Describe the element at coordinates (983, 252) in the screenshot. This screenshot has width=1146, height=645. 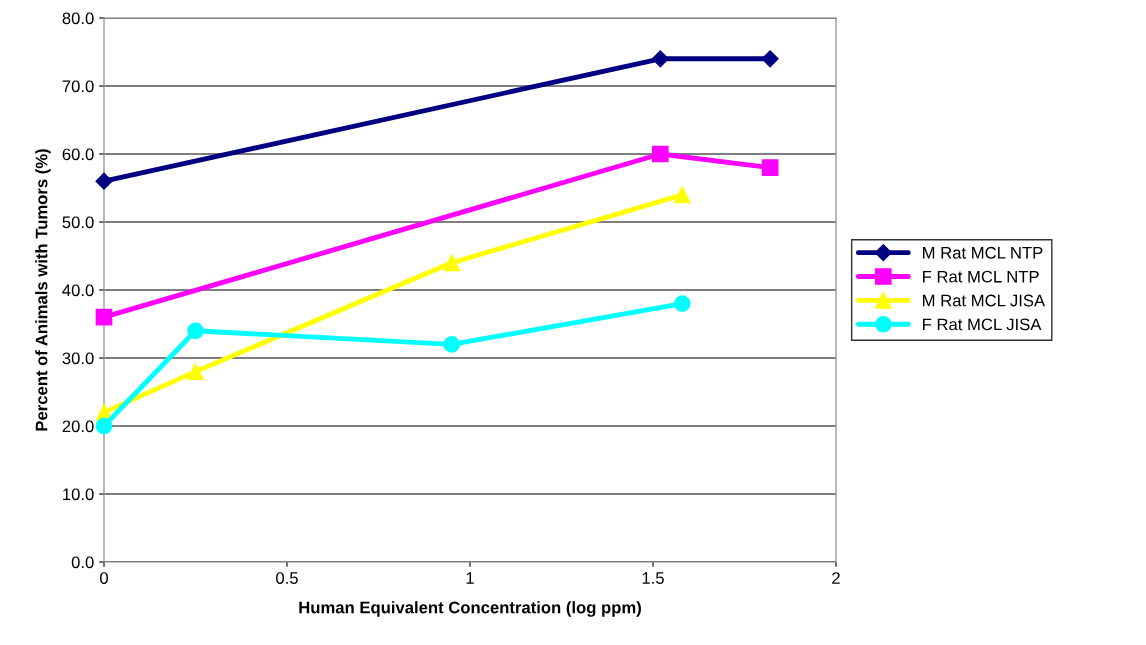
I see `legend-label: M Rat MCL NTP` at that location.